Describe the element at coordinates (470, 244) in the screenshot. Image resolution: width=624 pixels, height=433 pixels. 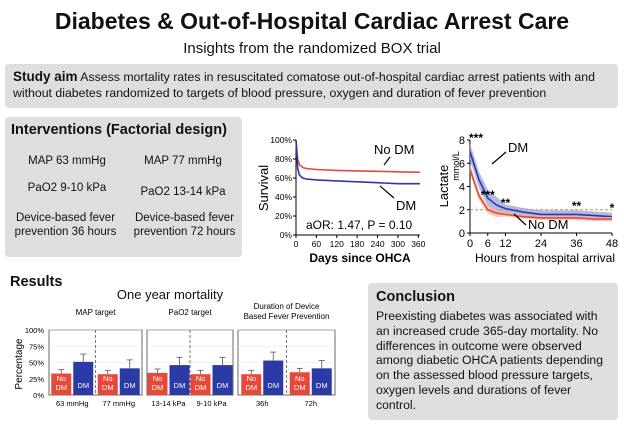
I see `lactate-x-tick-label: 0` at that location.